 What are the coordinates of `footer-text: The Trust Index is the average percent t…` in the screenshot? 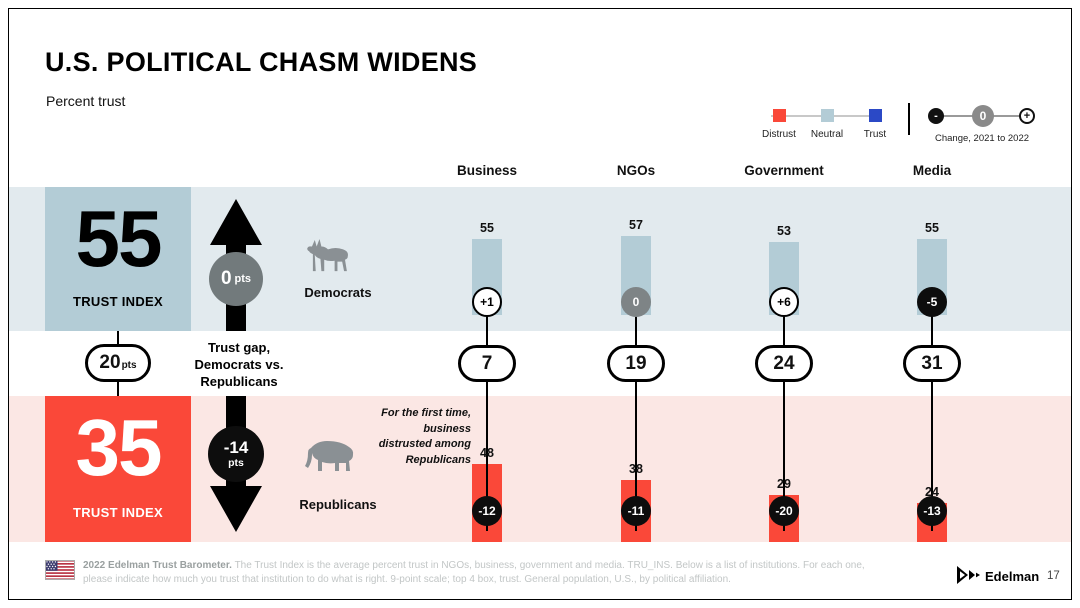 It's located at (474, 572).